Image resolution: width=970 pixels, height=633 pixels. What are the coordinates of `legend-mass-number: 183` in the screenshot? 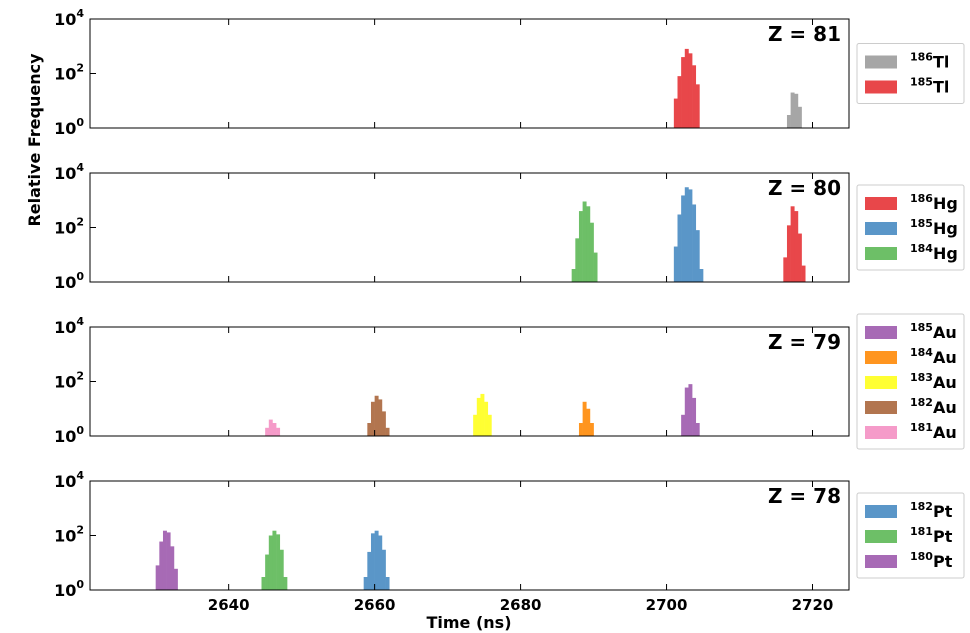 It's located at (921, 377).